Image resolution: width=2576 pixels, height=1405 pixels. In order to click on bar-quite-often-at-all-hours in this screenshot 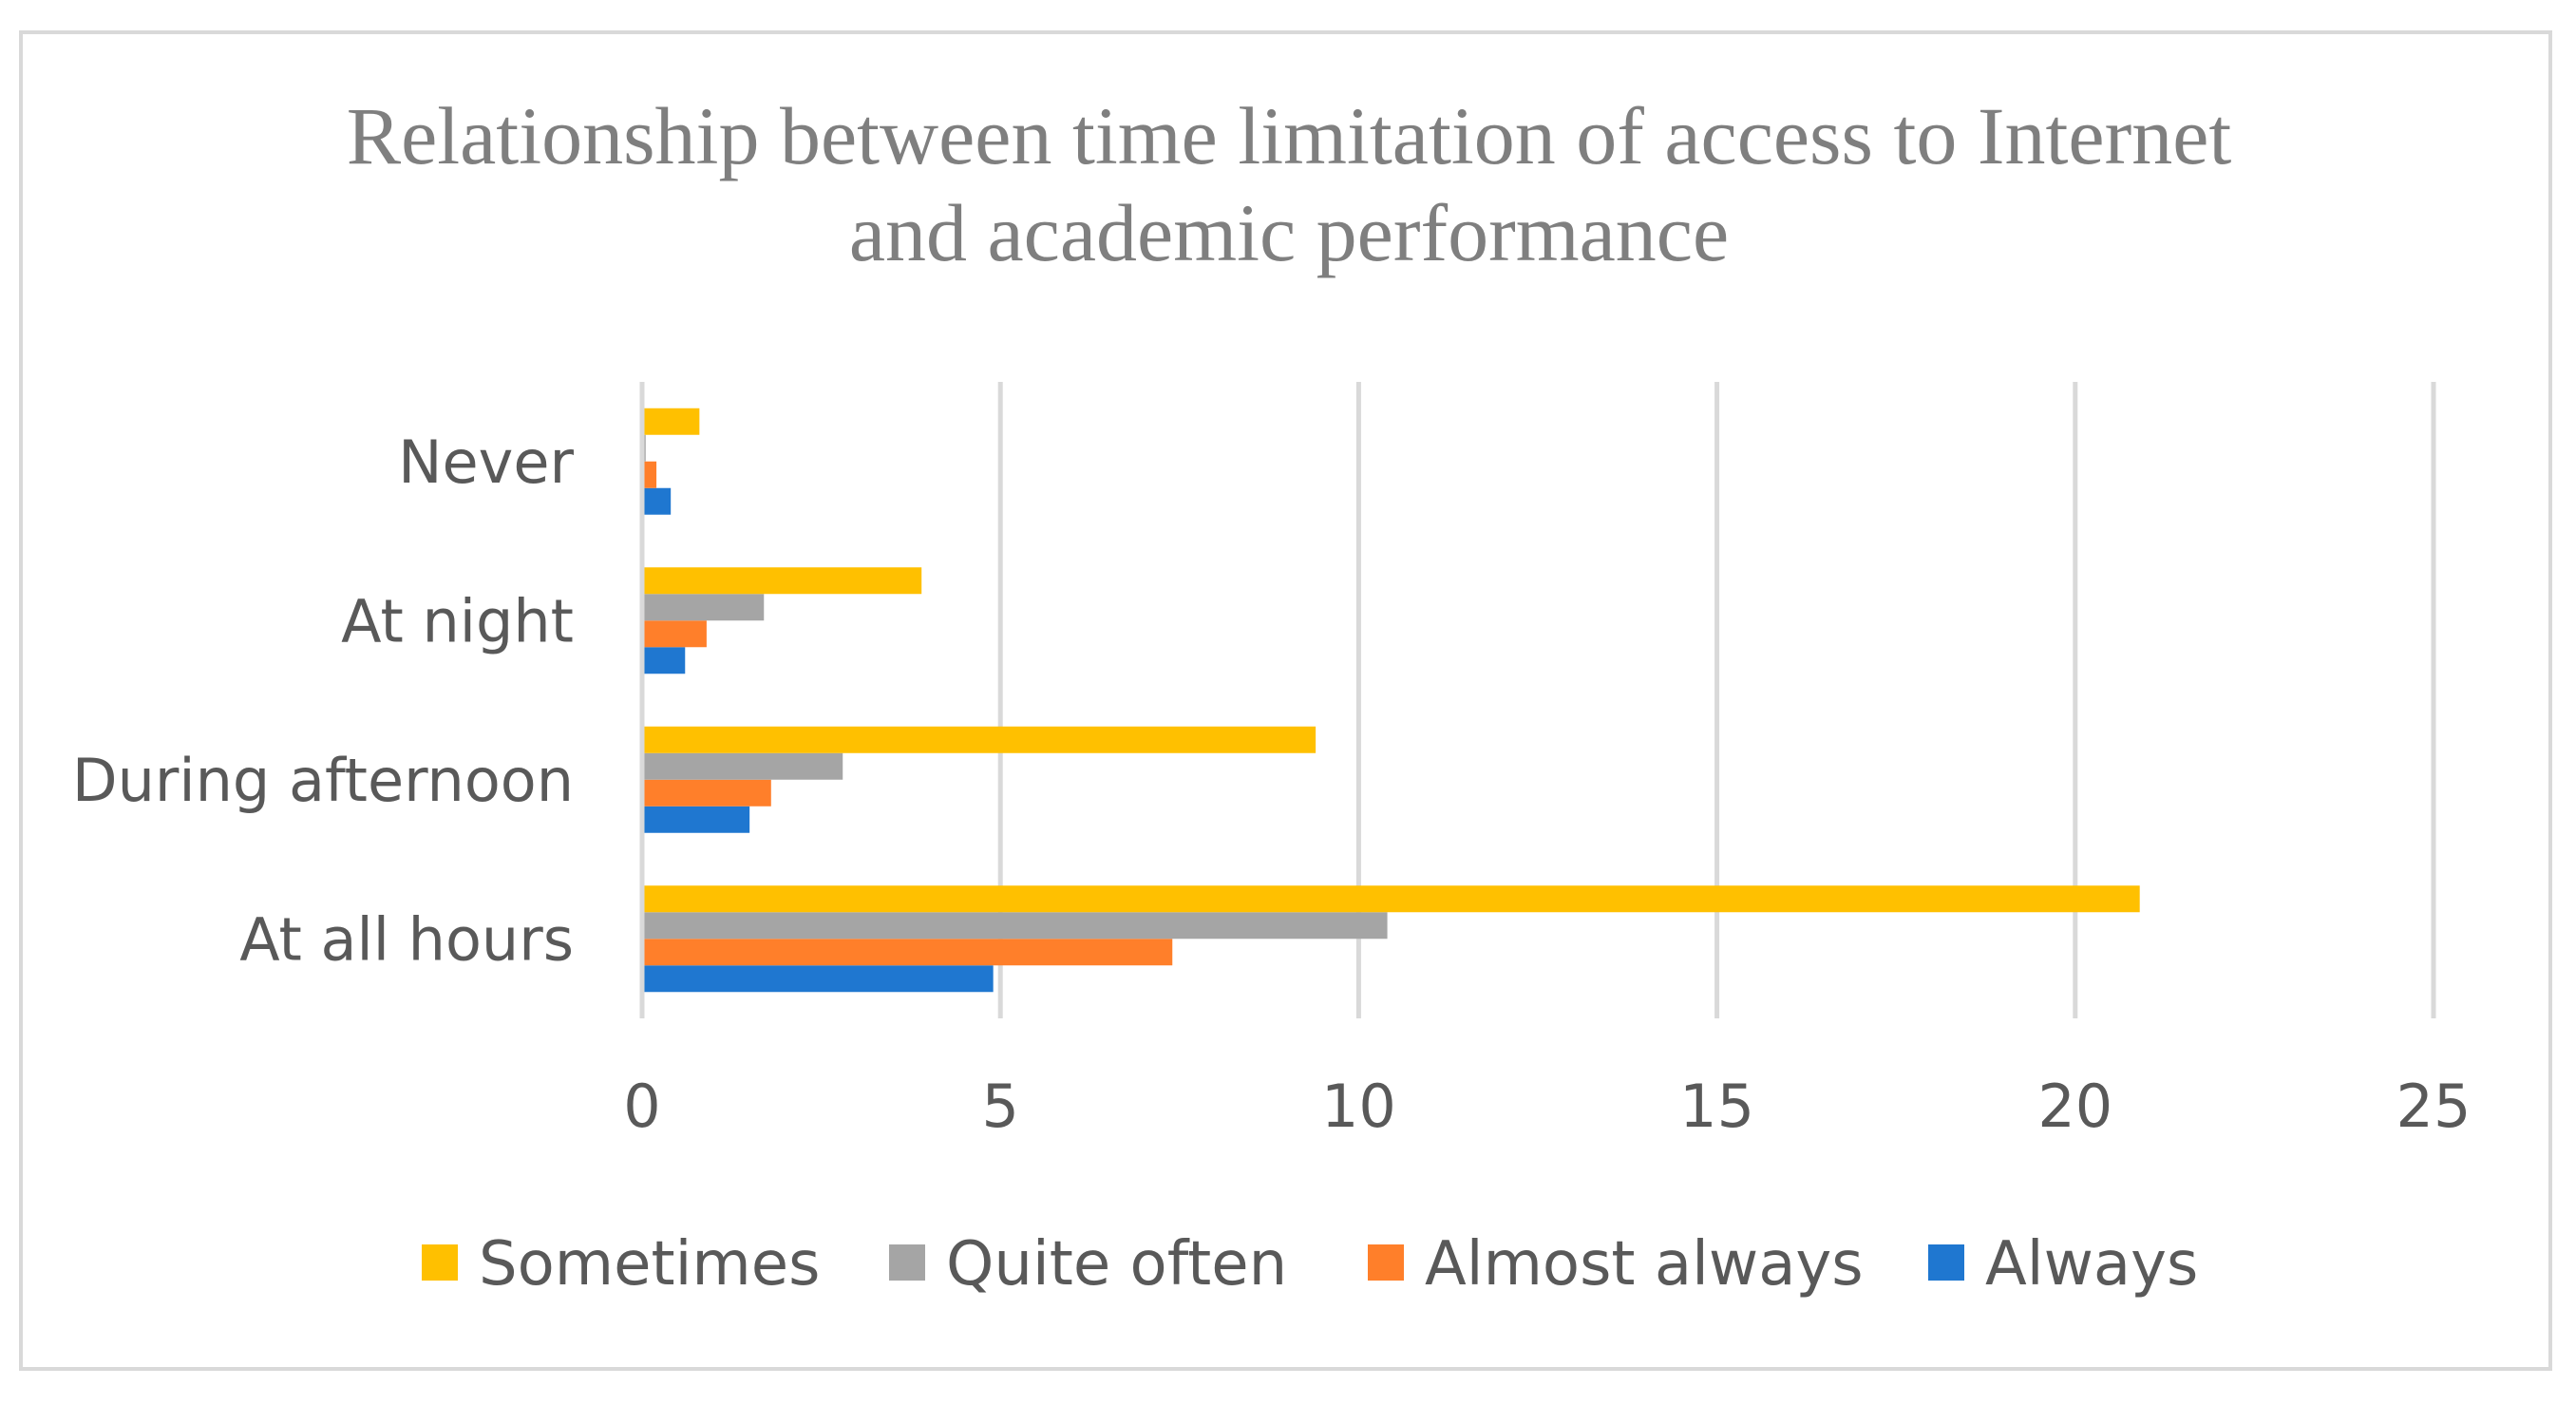, I will do `click(1015, 926)`.